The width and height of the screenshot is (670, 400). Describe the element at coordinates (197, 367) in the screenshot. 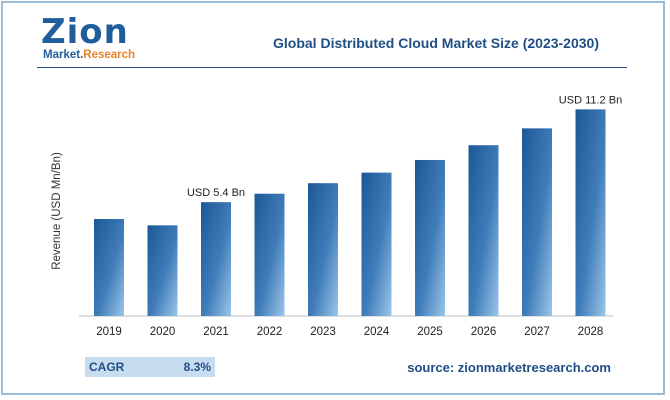

I see `cagr-value: 8.3%` at that location.